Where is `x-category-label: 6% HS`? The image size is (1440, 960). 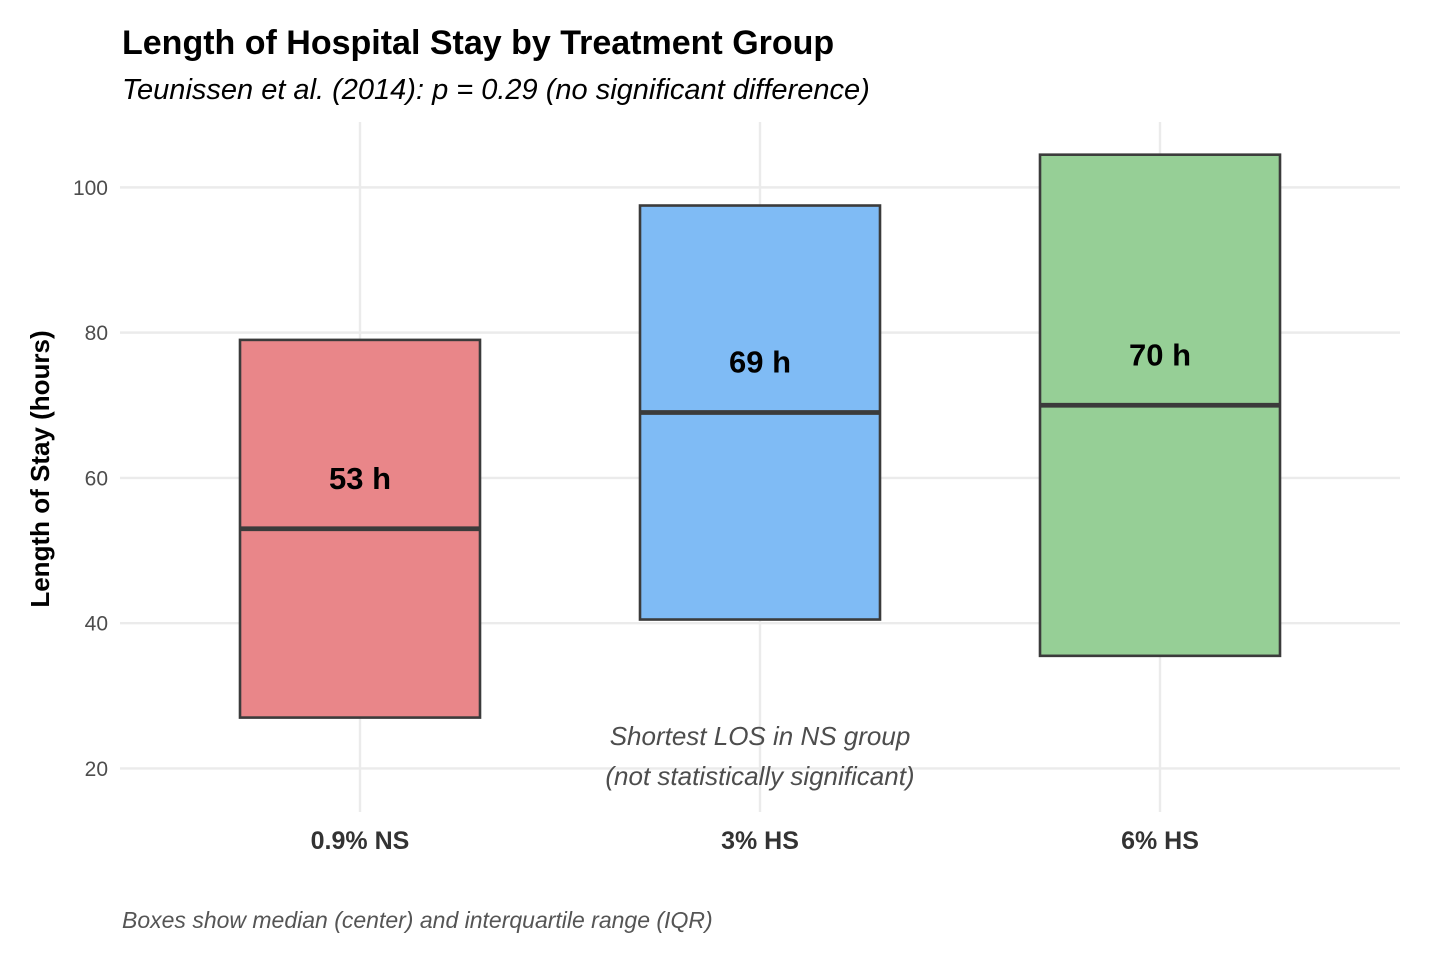
x-category-label: 6% HS is located at coordinates (1160, 841).